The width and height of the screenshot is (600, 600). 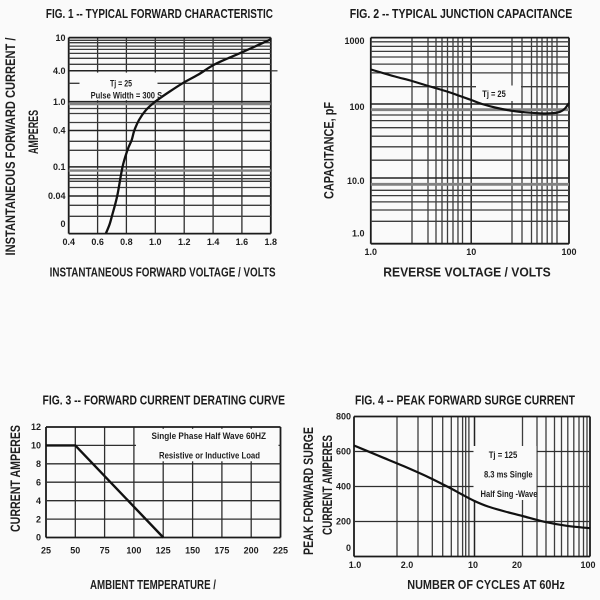 I want to click on svg-text:INSTANTANEOUS FORWARD CURRENT: INSTANTANEOUS FORWARD CURRENT /, so click(x=10, y=146).